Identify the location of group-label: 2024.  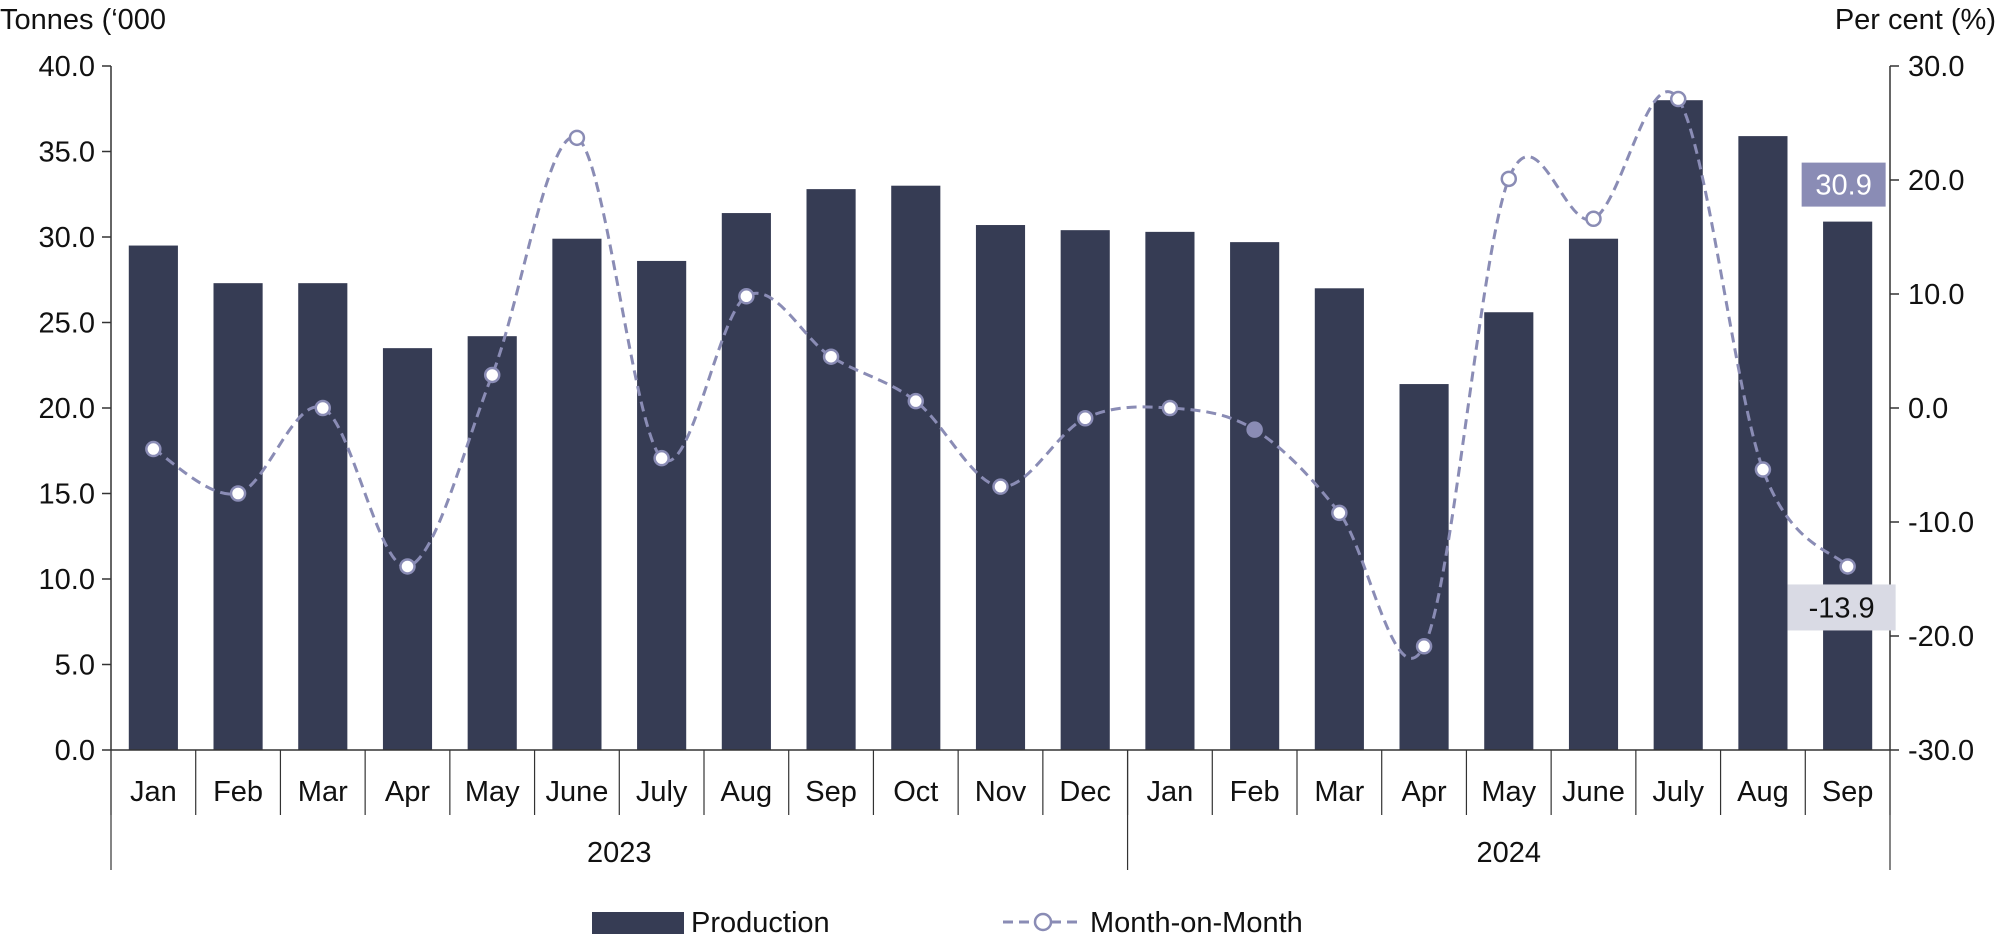
(1509, 853).